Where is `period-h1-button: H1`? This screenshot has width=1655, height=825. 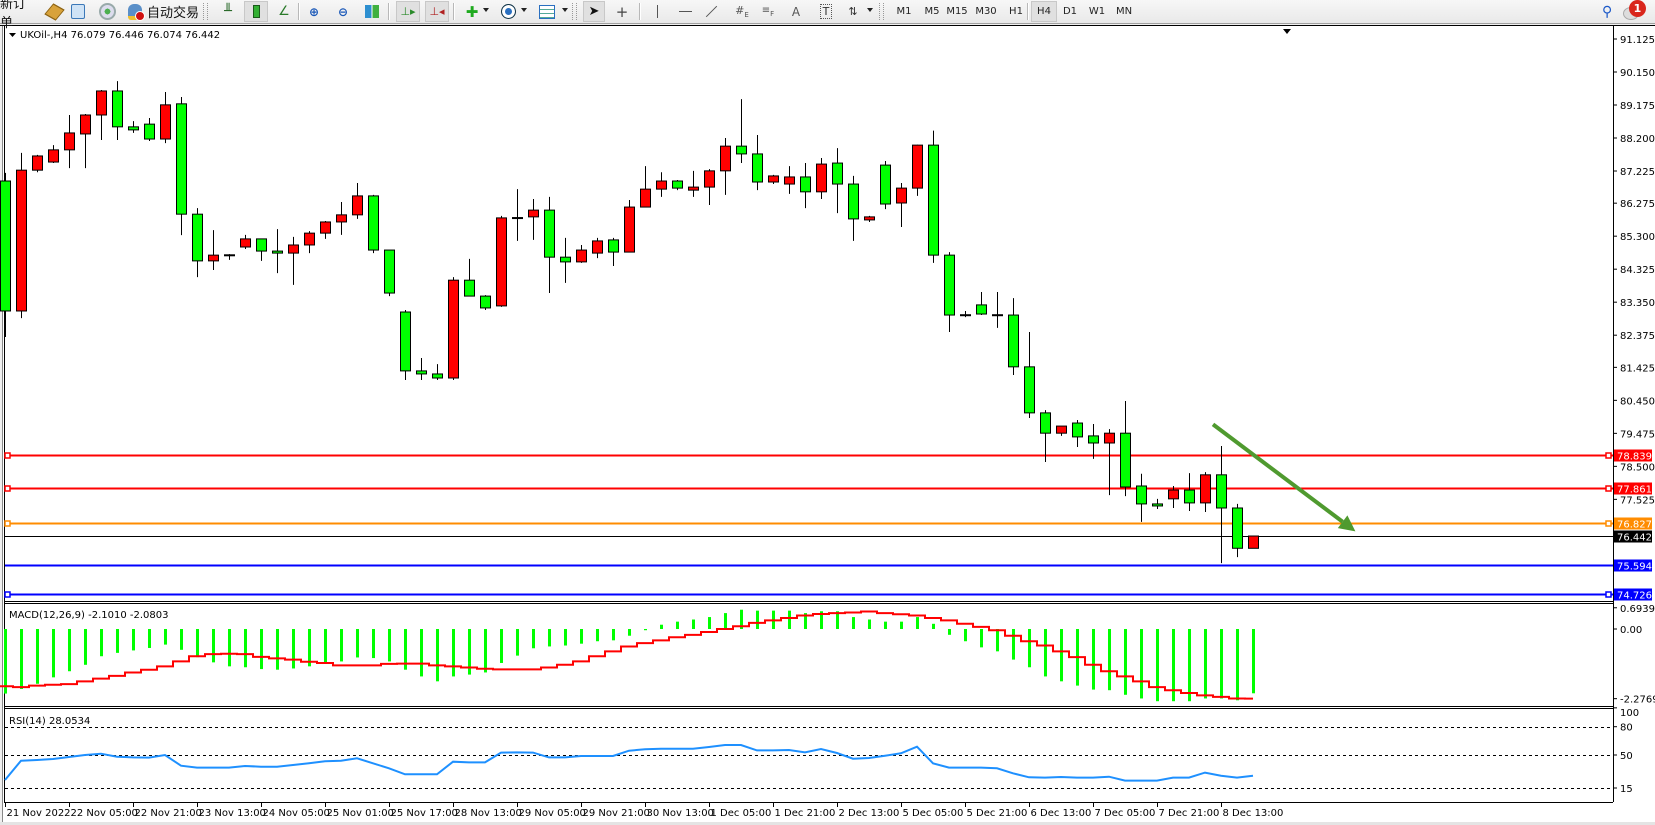
period-h1-button: H1 is located at coordinates (1016, 11).